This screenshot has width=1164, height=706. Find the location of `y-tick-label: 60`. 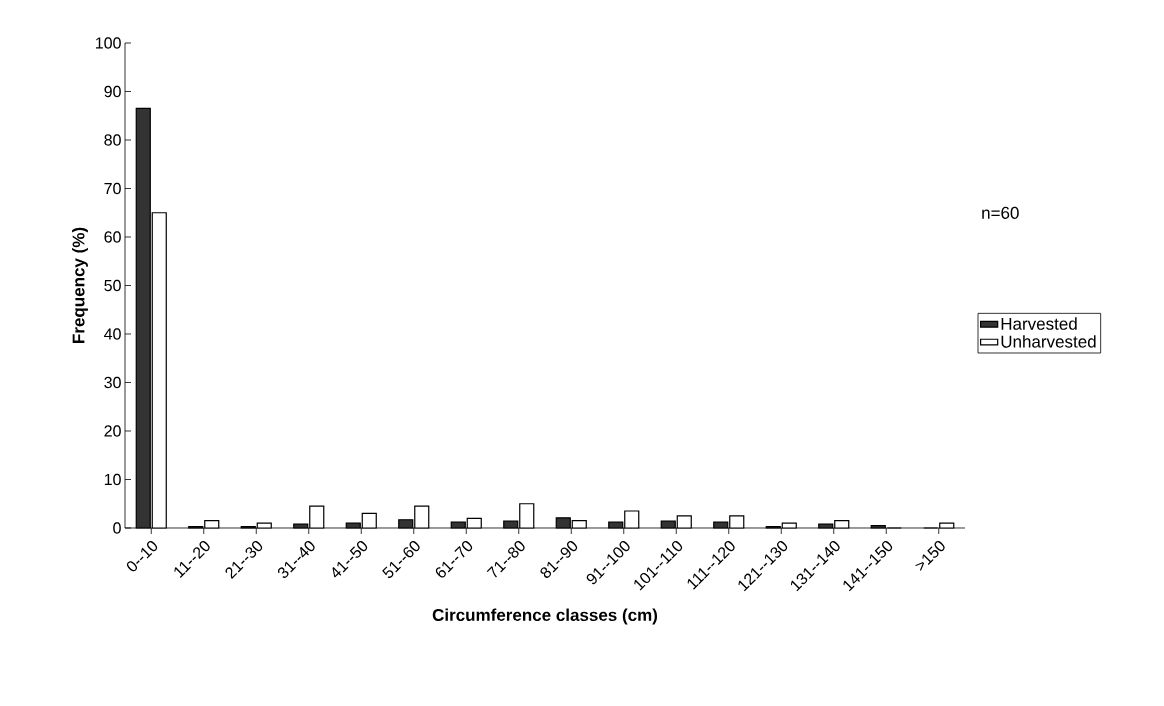

y-tick-label: 60 is located at coordinates (112, 237).